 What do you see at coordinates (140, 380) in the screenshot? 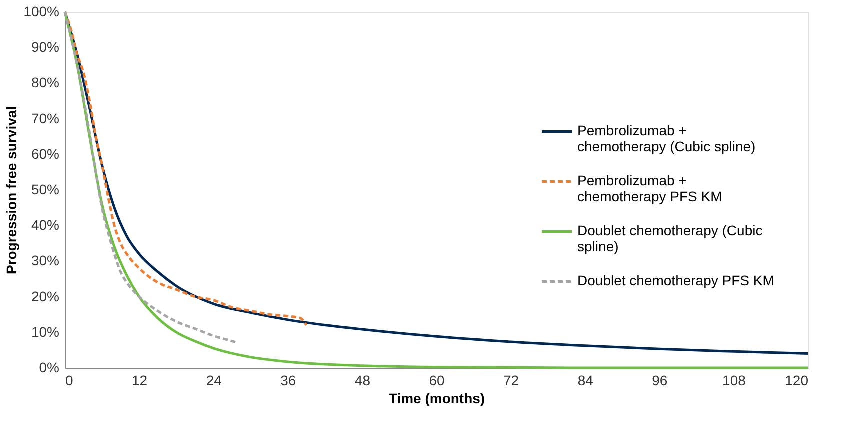
I see `x-tick-label: 12` at bounding box center [140, 380].